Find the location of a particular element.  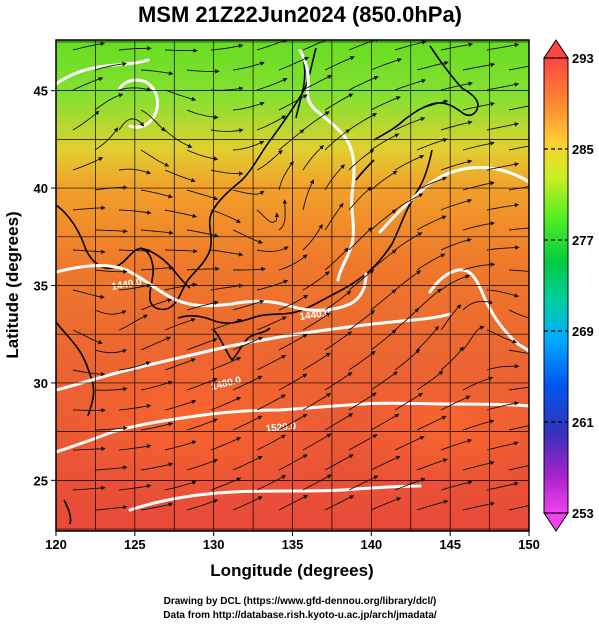

y-tick-label: 35 is located at coordinates (41, 286).